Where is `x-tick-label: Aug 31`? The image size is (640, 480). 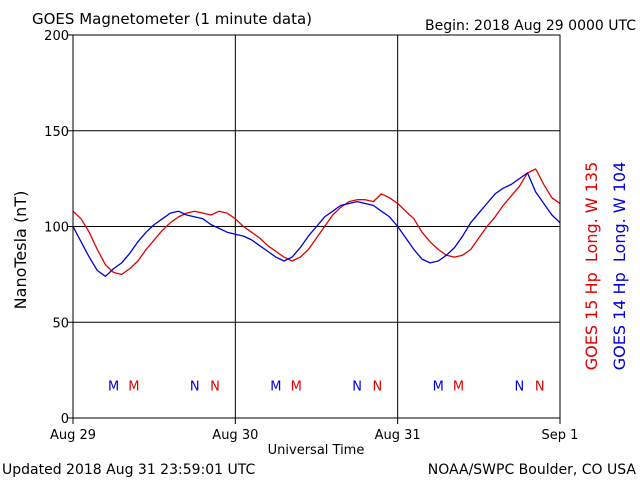 x-tick-label: Aug 31 is located at coordinates (398, 435).